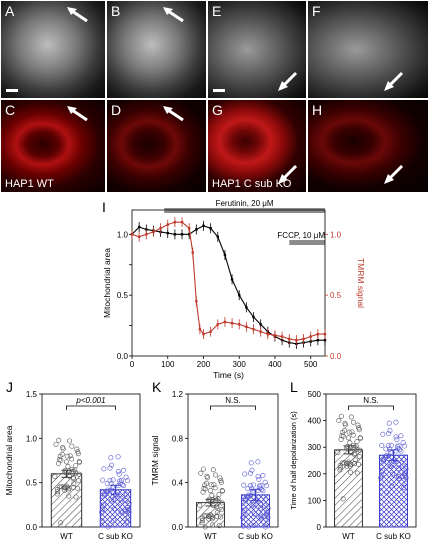 The height and width of the screenshot is (550, 429). What do you see at coordinates (311, 364) in the screenshot?
I see `x-tick-label: 500` at bounding box center [311, 364].